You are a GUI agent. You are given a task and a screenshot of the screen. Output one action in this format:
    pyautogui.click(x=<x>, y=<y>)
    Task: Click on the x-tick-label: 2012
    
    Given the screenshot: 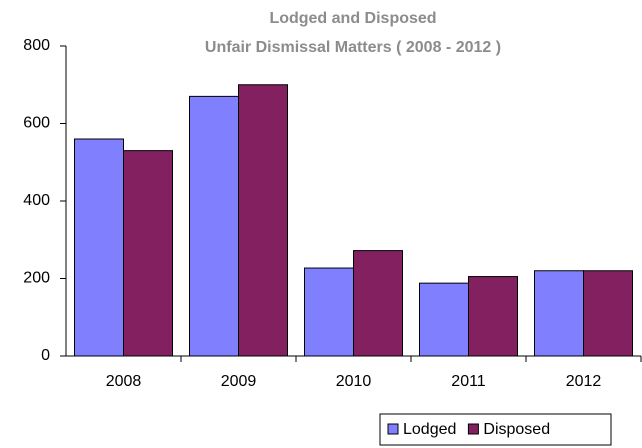 What is the action you would take?
    pyautogui.click(x=584, y=381)
    